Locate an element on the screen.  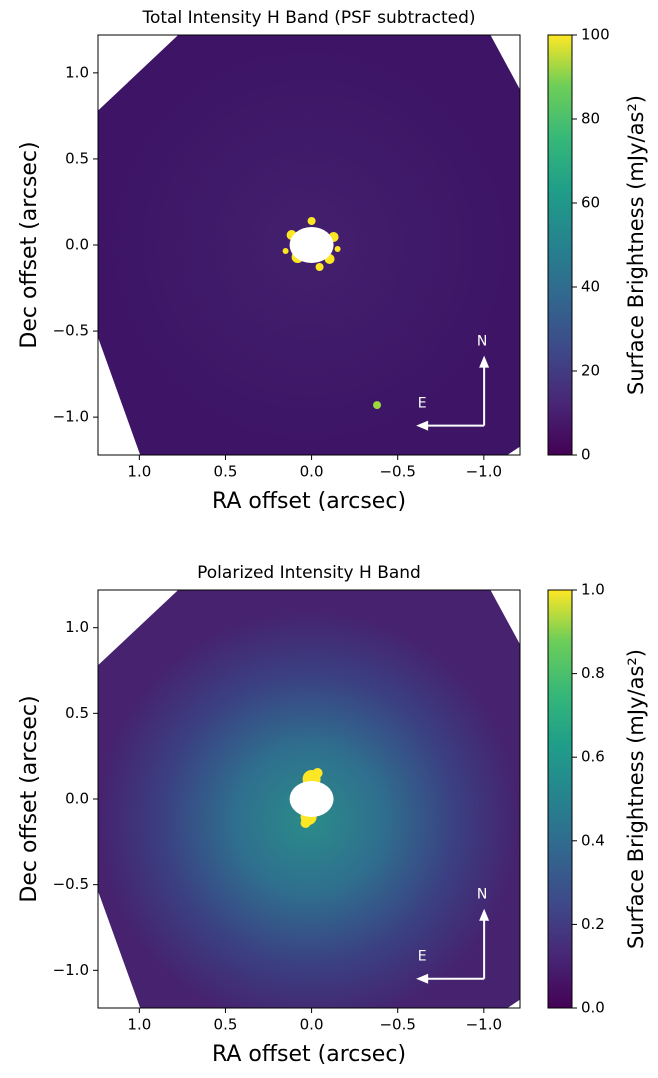
colorbar-tick-label: 0.0 is located at coordinates (593, 1008).